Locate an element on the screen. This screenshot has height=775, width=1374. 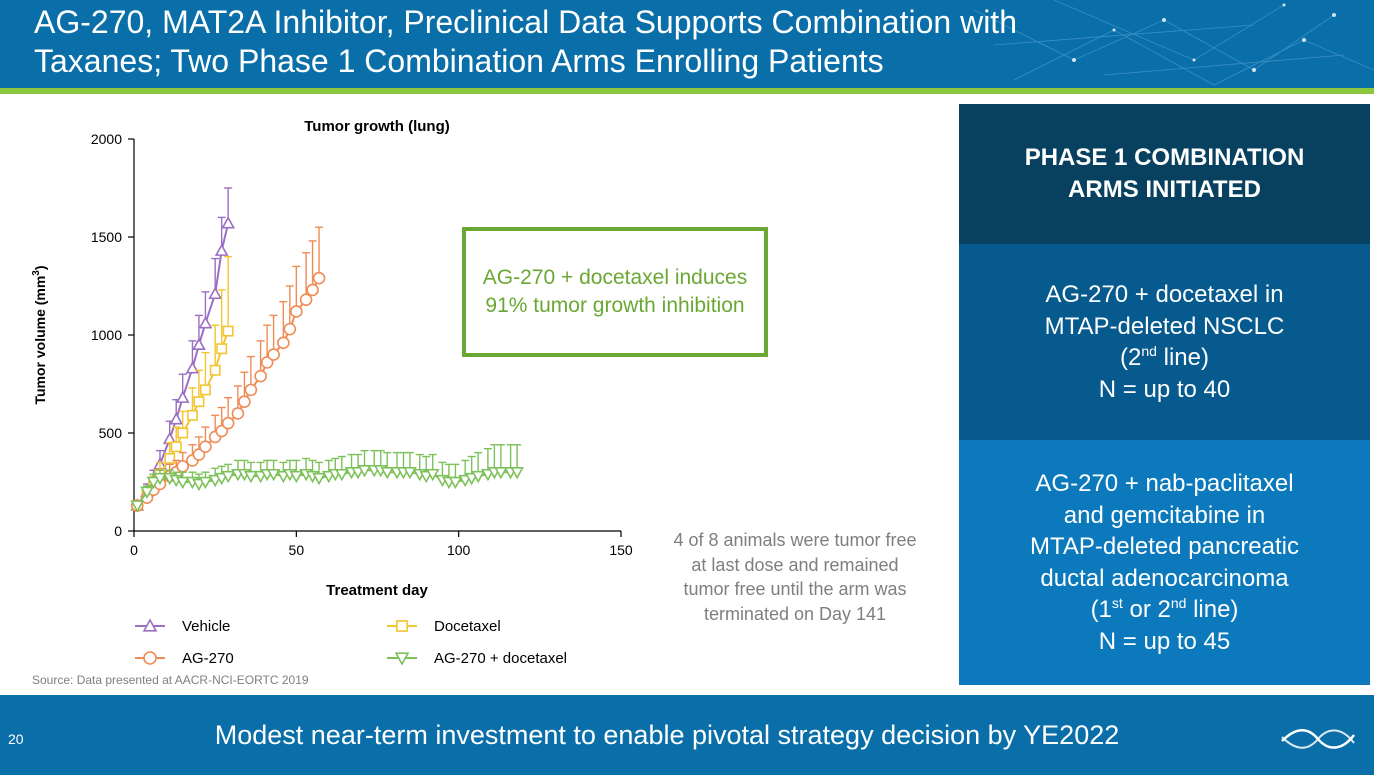
legend-item: Docetaxel is located at coordinates (444, 626).